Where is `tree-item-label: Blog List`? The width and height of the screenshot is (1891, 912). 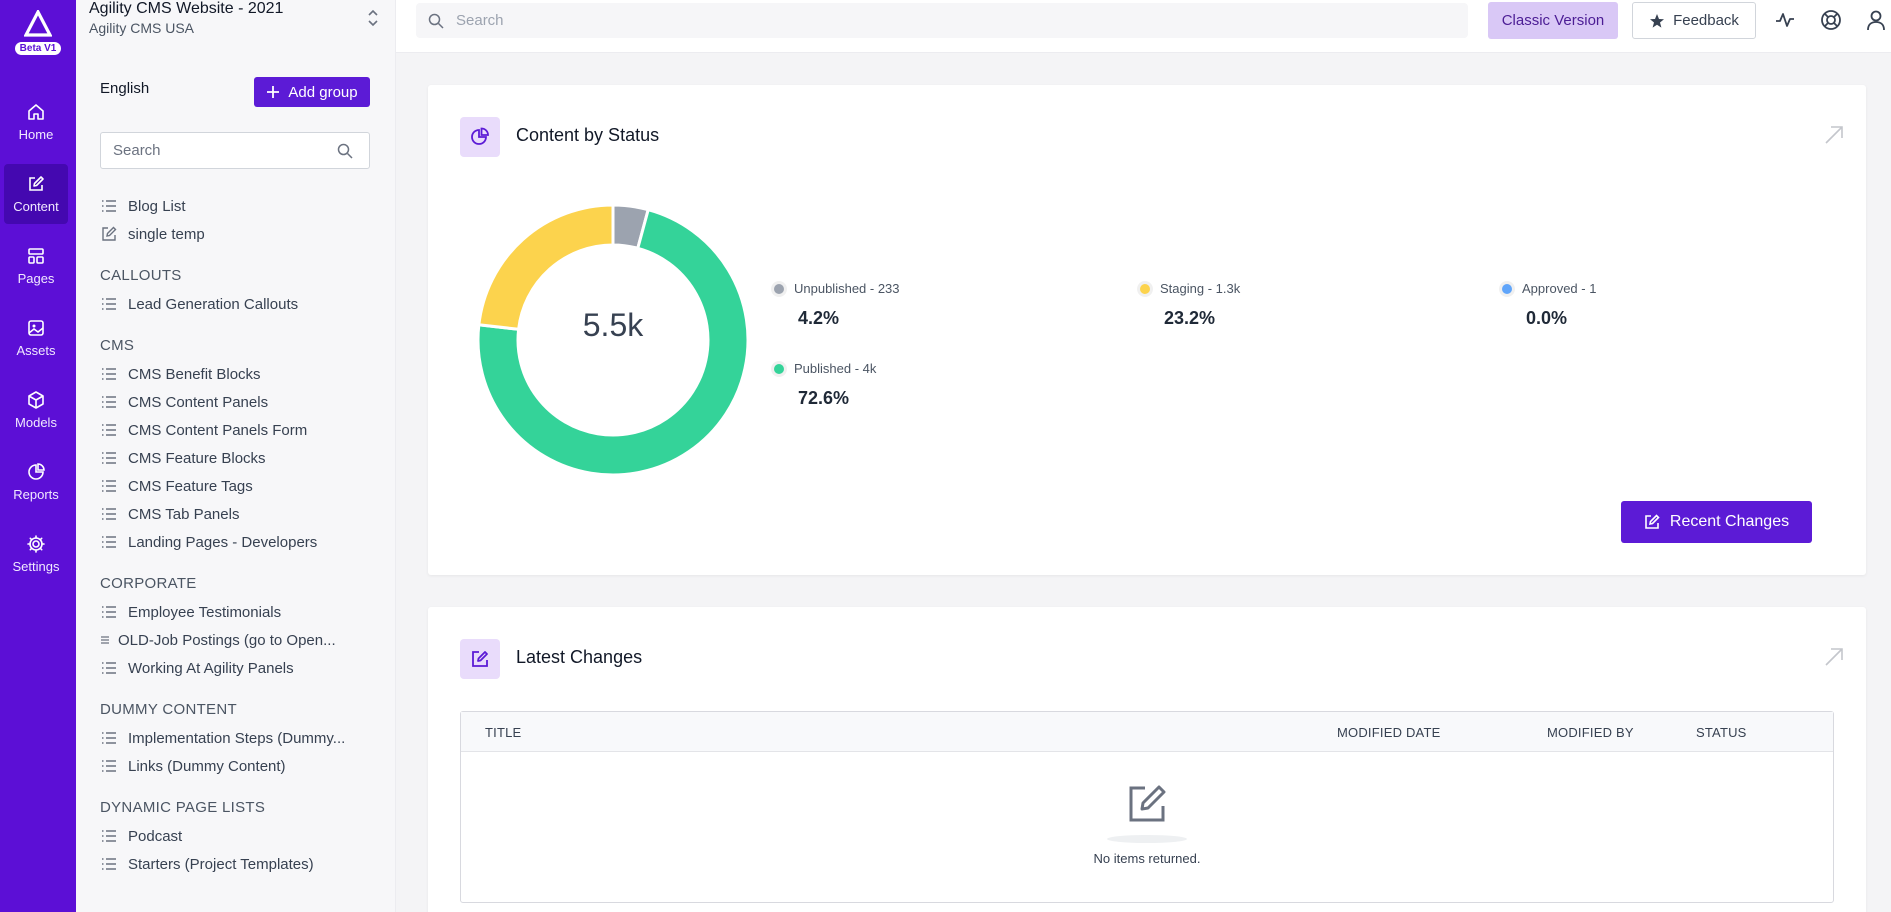
tree-item-label: Blog List is located at coordinates (157, 206).